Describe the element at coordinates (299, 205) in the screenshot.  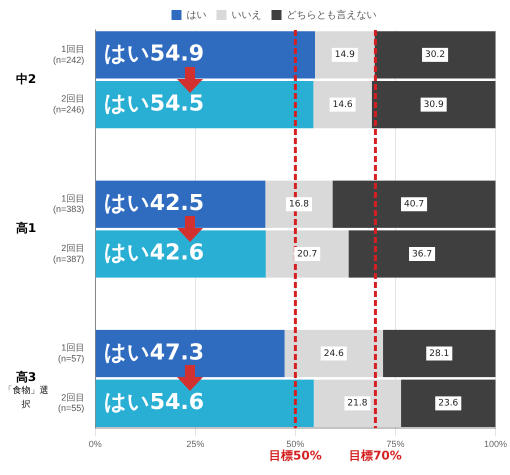
I see `data-label: 16.8` at that location.